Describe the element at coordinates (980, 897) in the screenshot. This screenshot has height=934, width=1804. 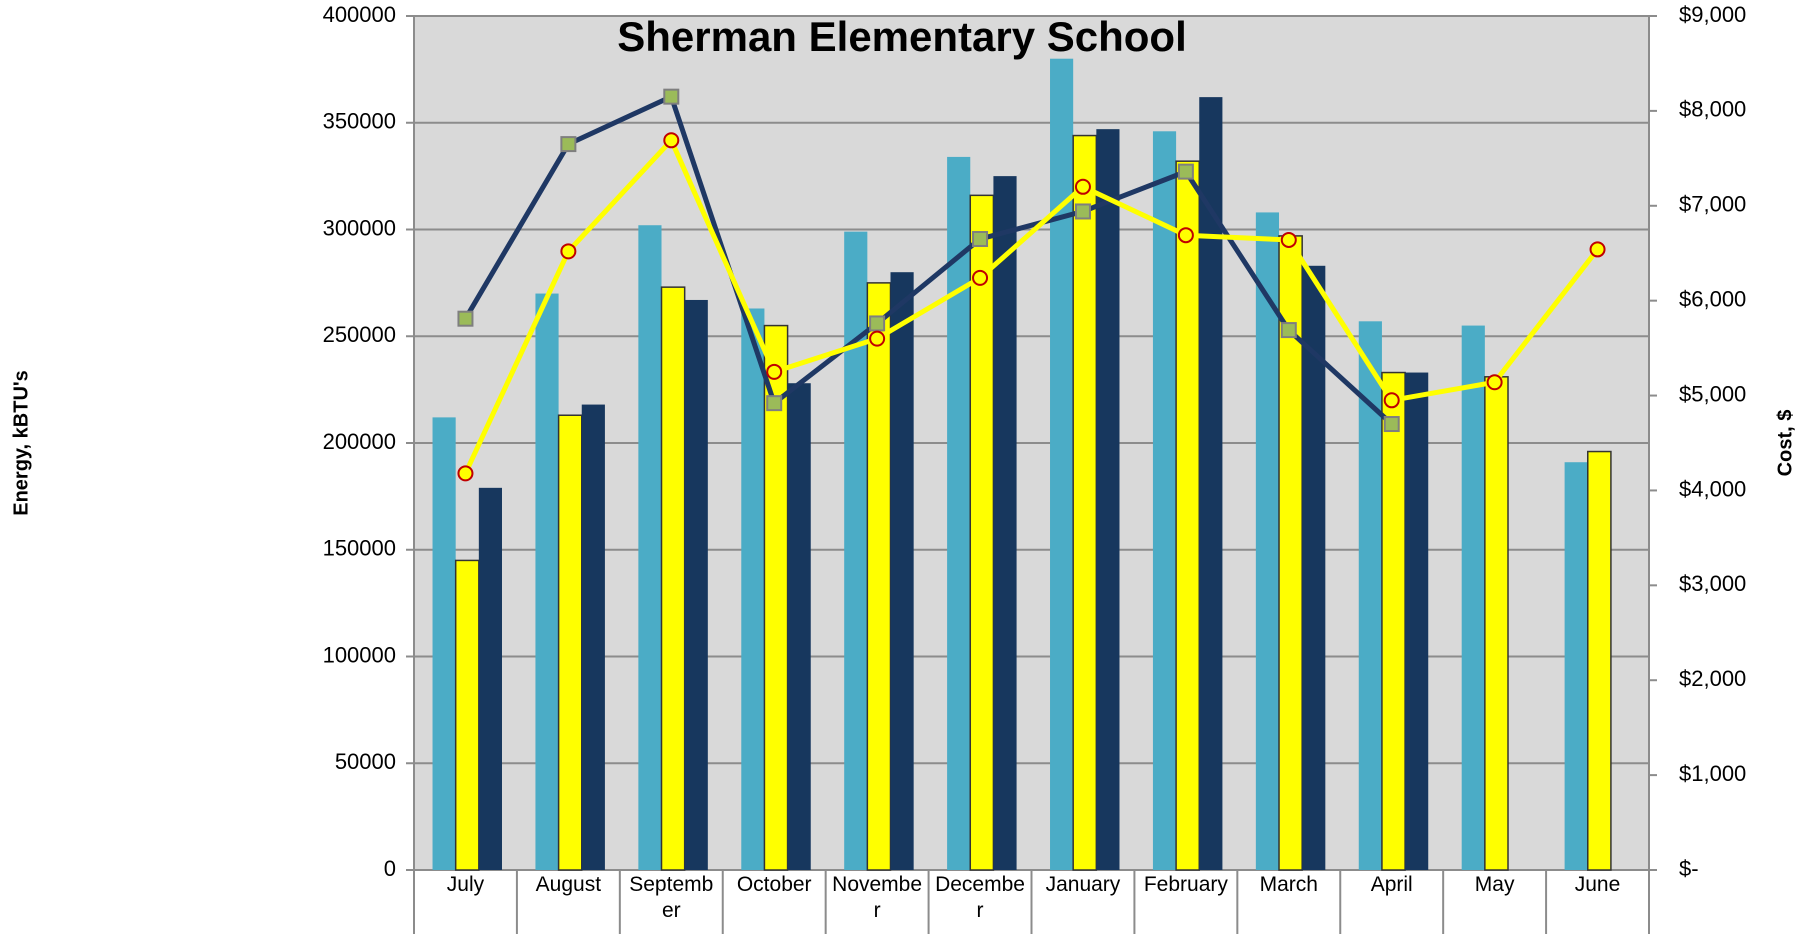
I see `x-tick-label: December` at that location.